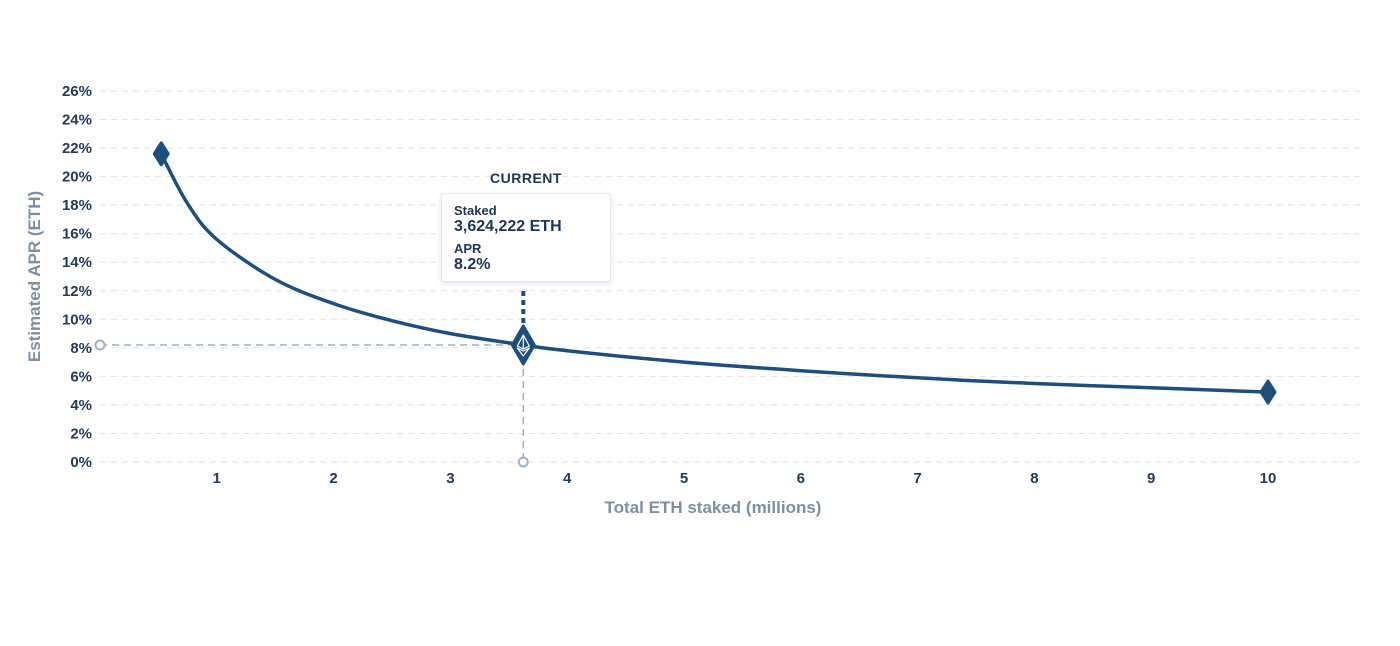 The height and width of the screenshot is (646, 1400). I want to click on current-tooltip: Staked 3,624,222 ETH APR 8.2%, so click(526, 237).